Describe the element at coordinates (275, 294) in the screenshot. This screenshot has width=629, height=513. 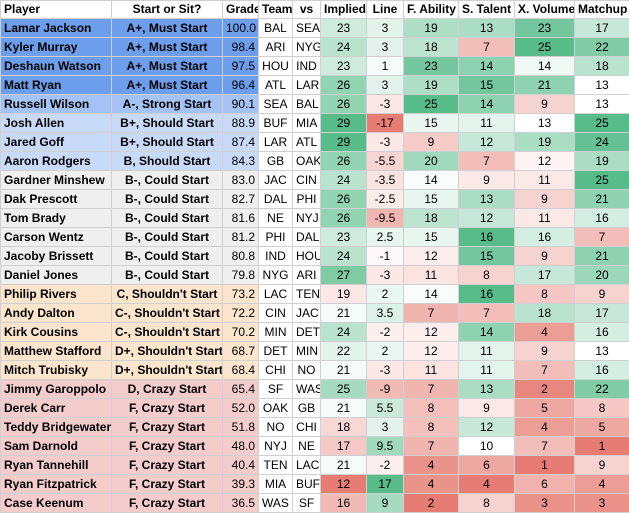
I see `team: LAC` at that location.